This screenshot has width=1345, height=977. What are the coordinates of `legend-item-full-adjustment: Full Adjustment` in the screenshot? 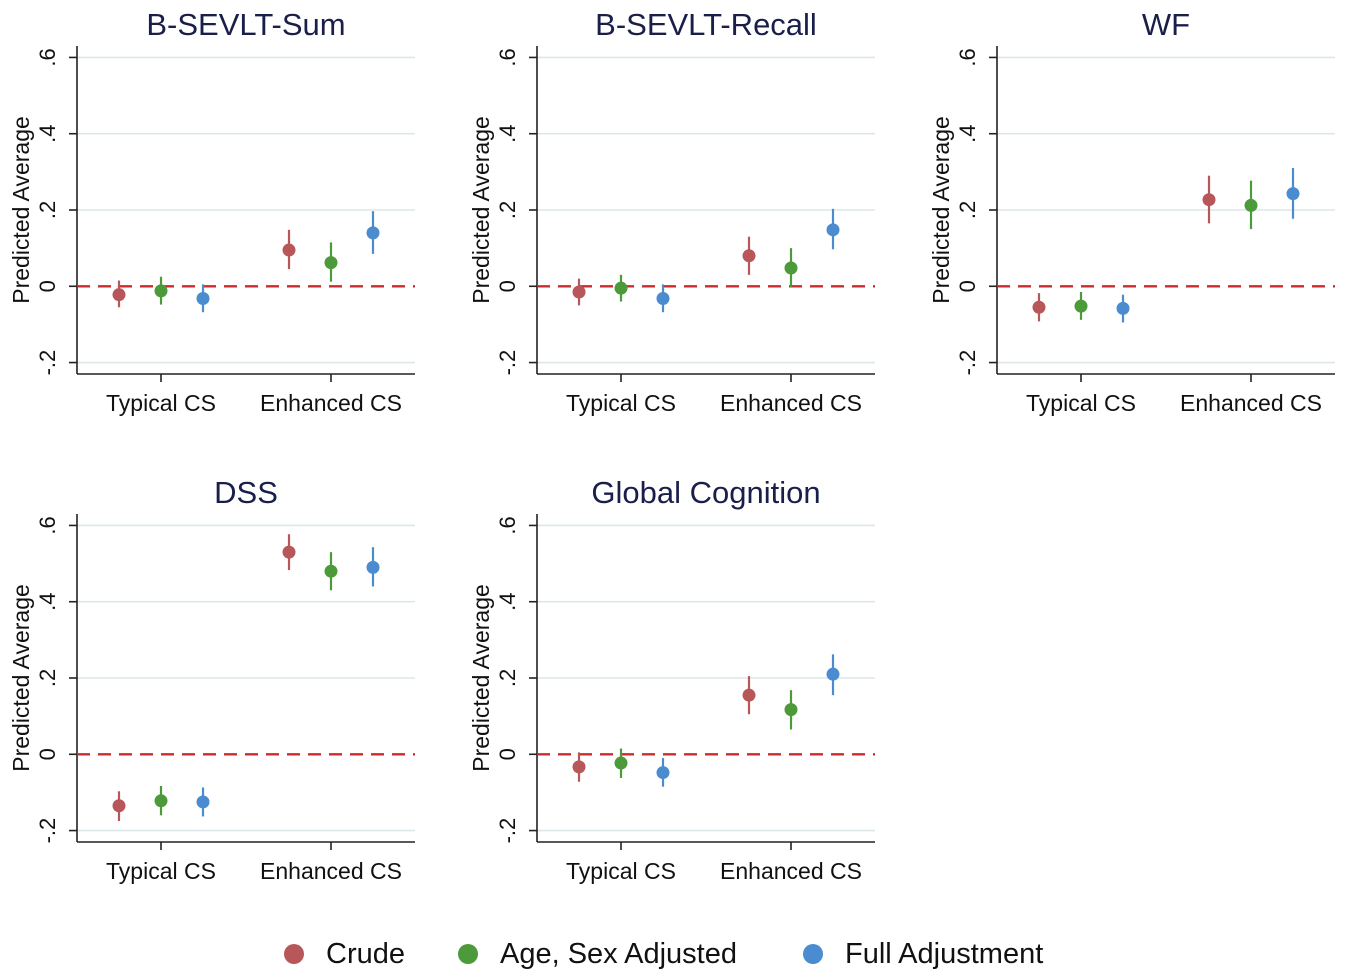 It's located at (923, 954).